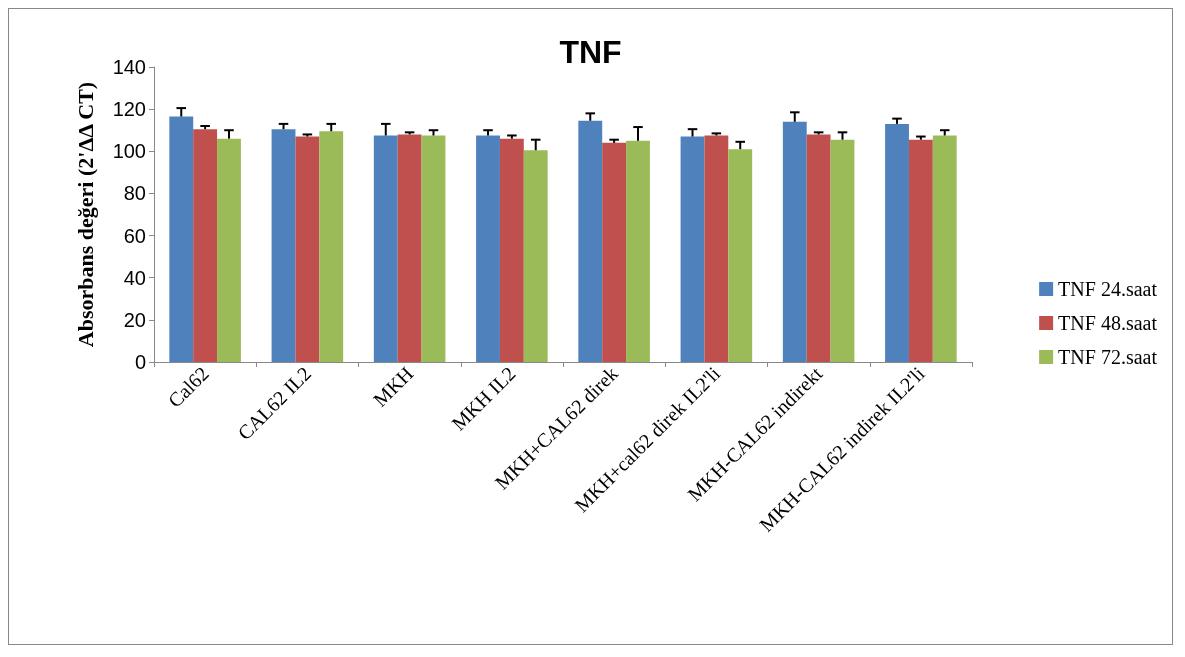 Image resolution: width=1185 pixels, height=657 pixels. What do you see at coordinates (134, 277) in the screenshot?
I see `y-tick-label: 40` at bounding box center [134, 277].